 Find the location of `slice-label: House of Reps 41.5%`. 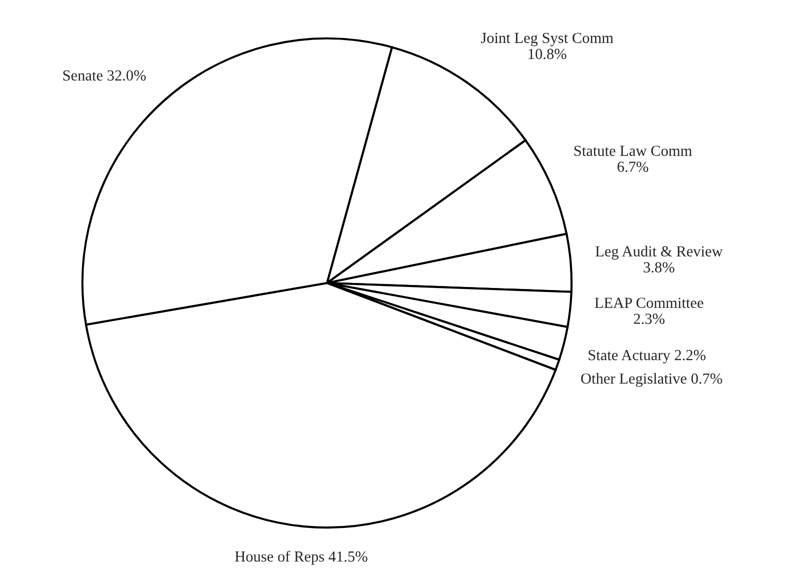

slice-label: House of Reps 41.5% is located at coordinates (301, 557).